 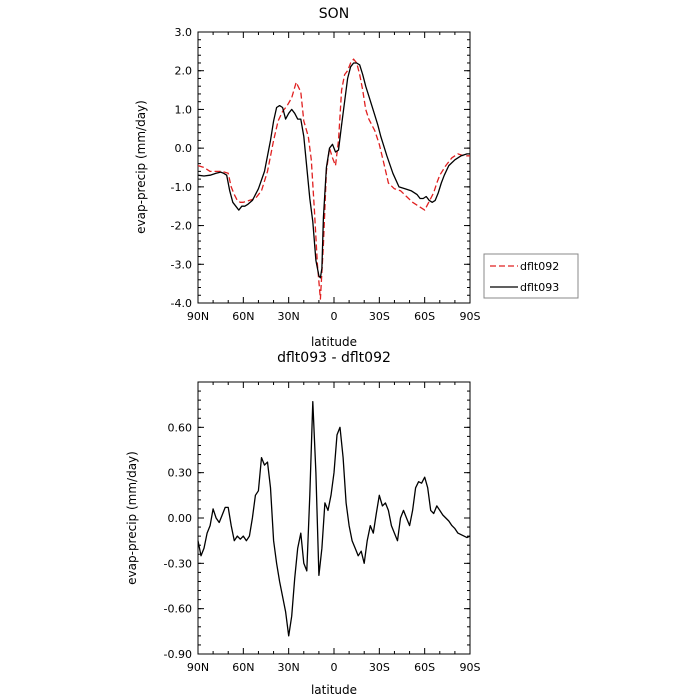 I want to click on y-tick-label: 0.60, so click(x=180, y=427).